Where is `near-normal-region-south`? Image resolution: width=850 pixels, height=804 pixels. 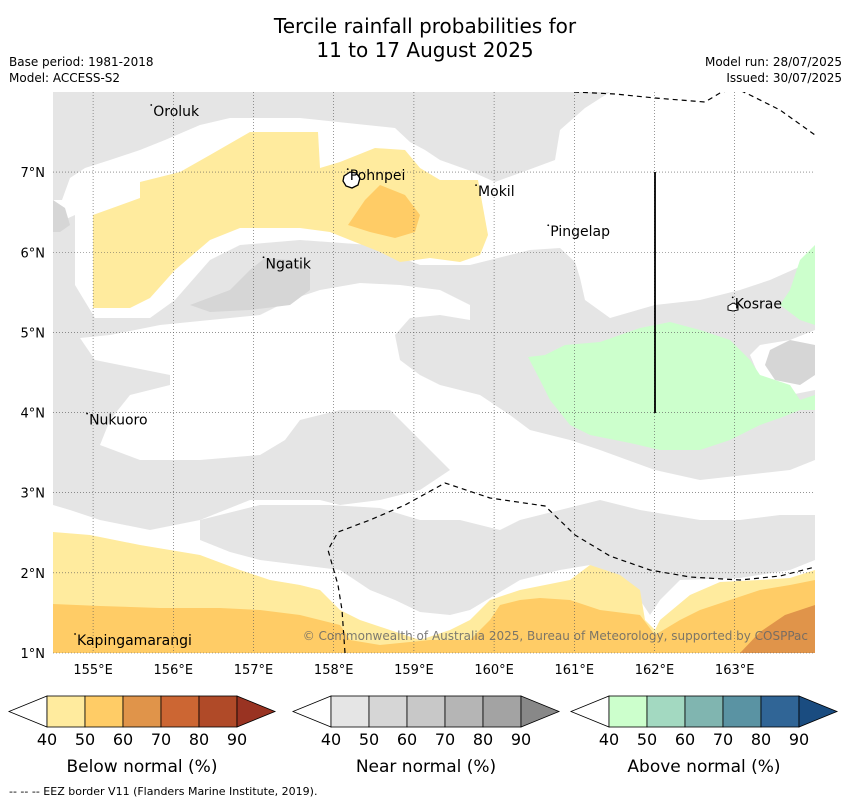
near-normal-region-south is located at coordinates (507, 557).